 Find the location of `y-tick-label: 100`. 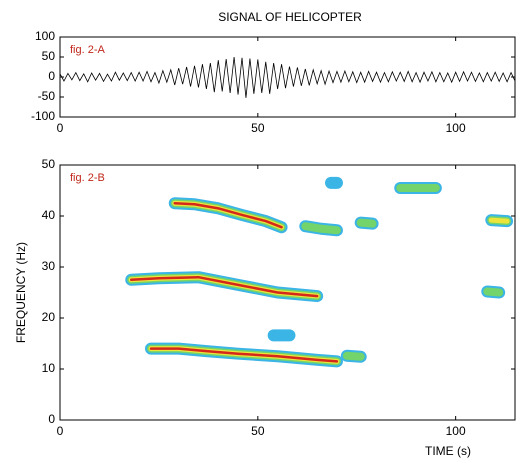

y-tick-label: 100 is located at coordinates (45, 36).